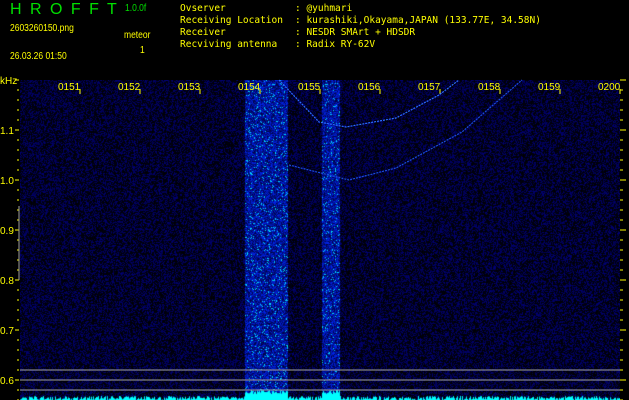 The height and width of the screenshot is (400, 629). Describe the element at coordinates (129, 87) in the screenshot. I see `x-tick-label: 0152` at that location.